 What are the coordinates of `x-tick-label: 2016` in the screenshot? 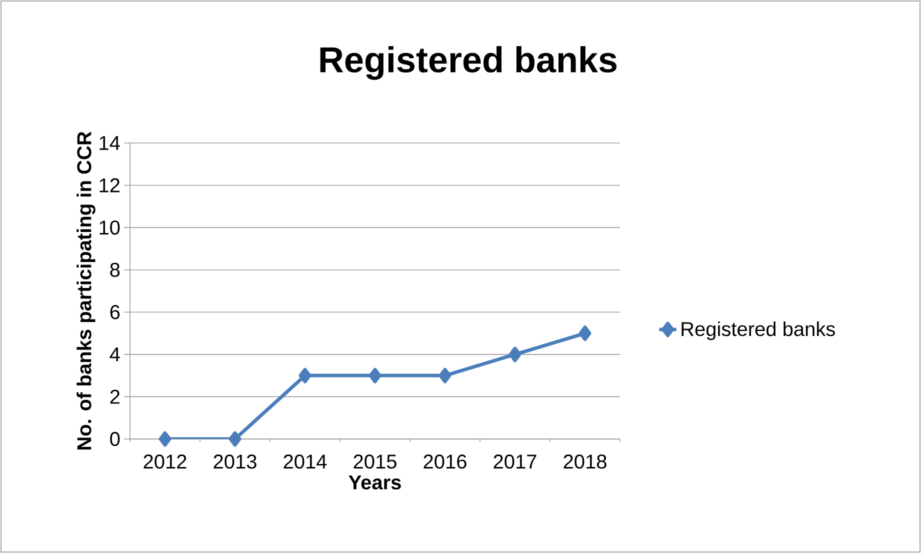 It's located at (445, 461).